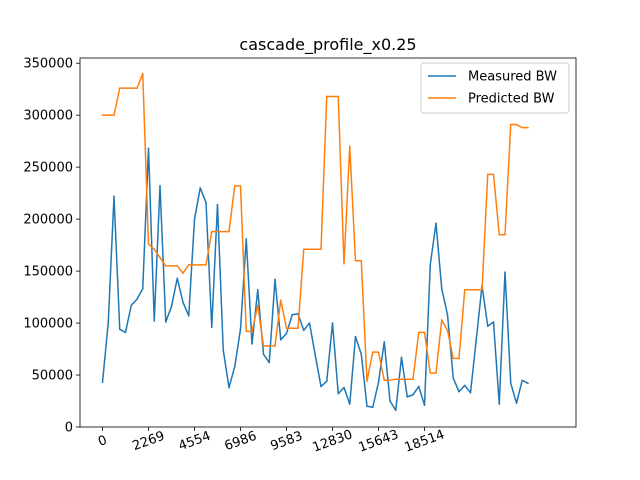  What do you see at coordinates (52, 376) in the screenshot?
I see `y-tick-label: 50000` at bounding box center [52, 376].